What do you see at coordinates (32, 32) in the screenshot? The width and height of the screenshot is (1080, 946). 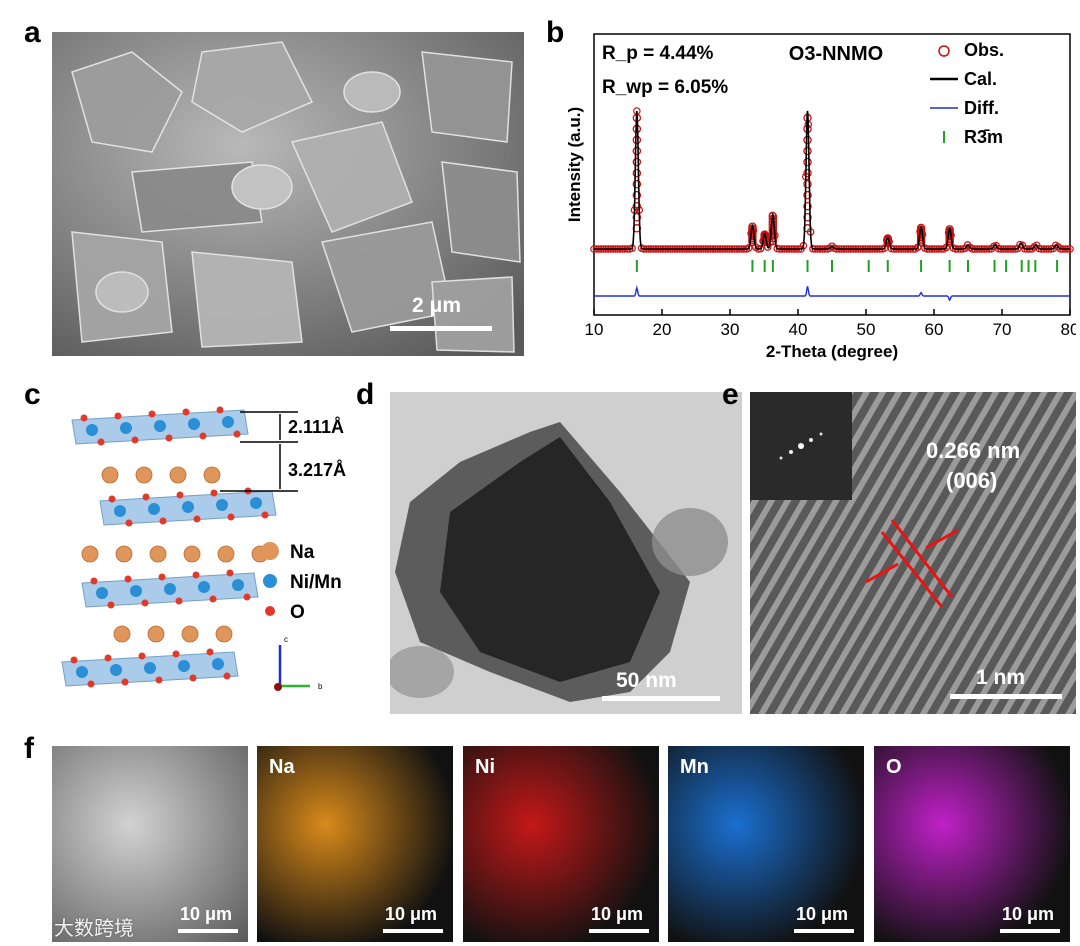 I see `panel-a-letter: a` at bounding box center [32, 32].